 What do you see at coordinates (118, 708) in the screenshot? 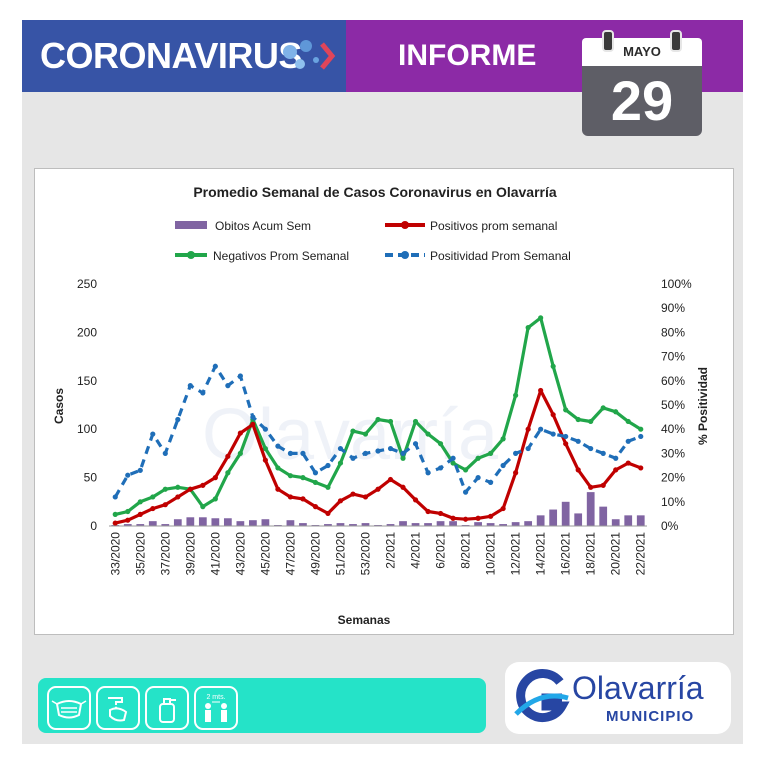
I see `handwash-icon` at bounding box center [118, 708].